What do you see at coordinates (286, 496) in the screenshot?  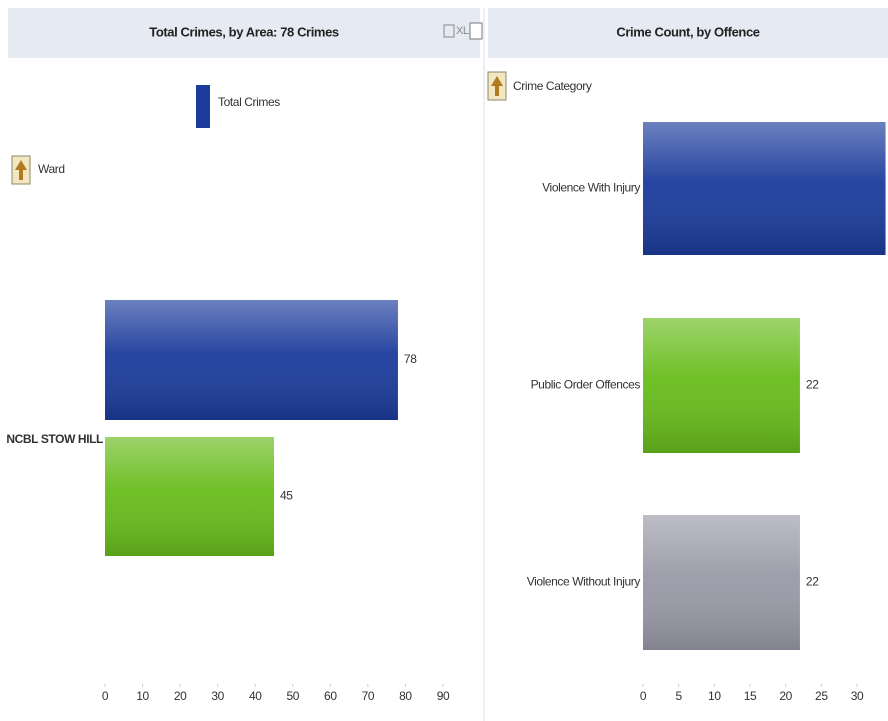 I see `value-label: 45` at bounding box center [286, 496].